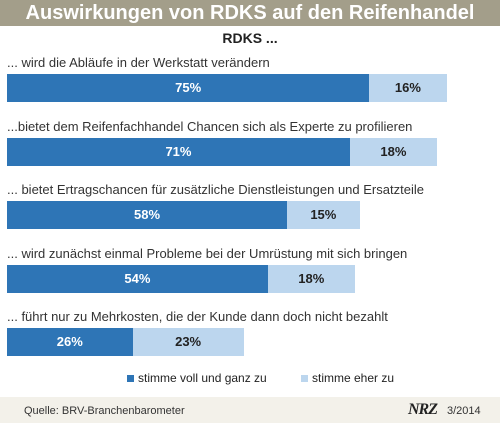  Describe the element at coordinates (423, 409) in the screenshot. I see `brand-logo: NRZ` at that location.